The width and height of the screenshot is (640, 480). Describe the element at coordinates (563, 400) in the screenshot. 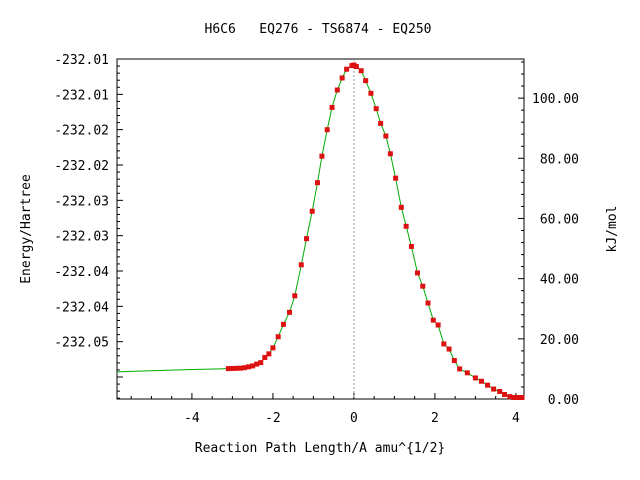

I see `y2-tick-label: 0.00` at that location.